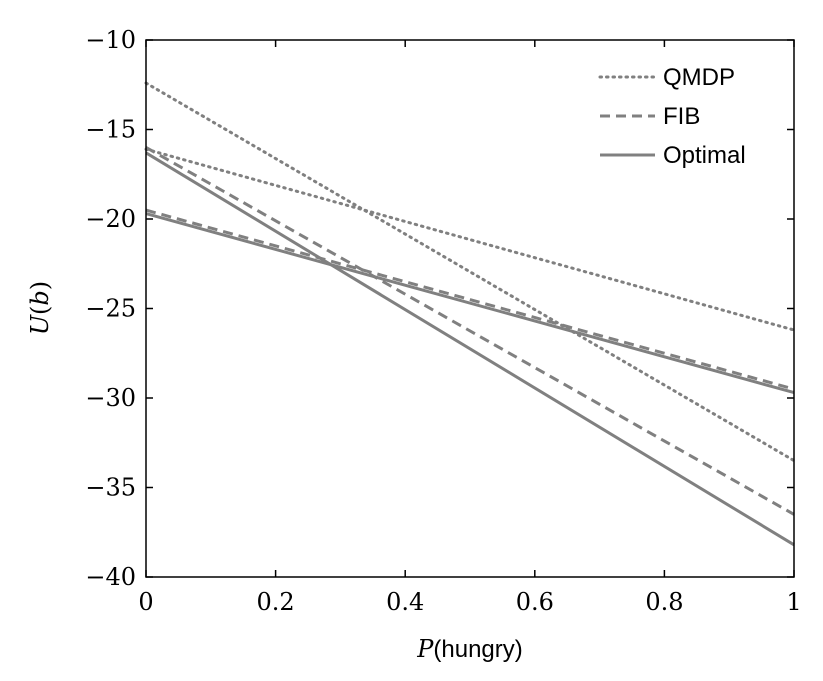 Image resolution: width=823 pixels, height=681 pixels. Describe the element at coordinates (110, 398) in the screenshot. I see `y-tick-label: −30` at that location.